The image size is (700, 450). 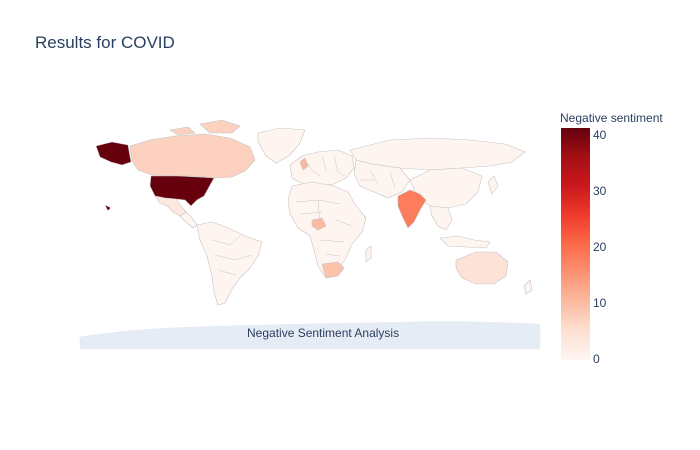 I want to click on country-australia, so click(x=482, y=268).